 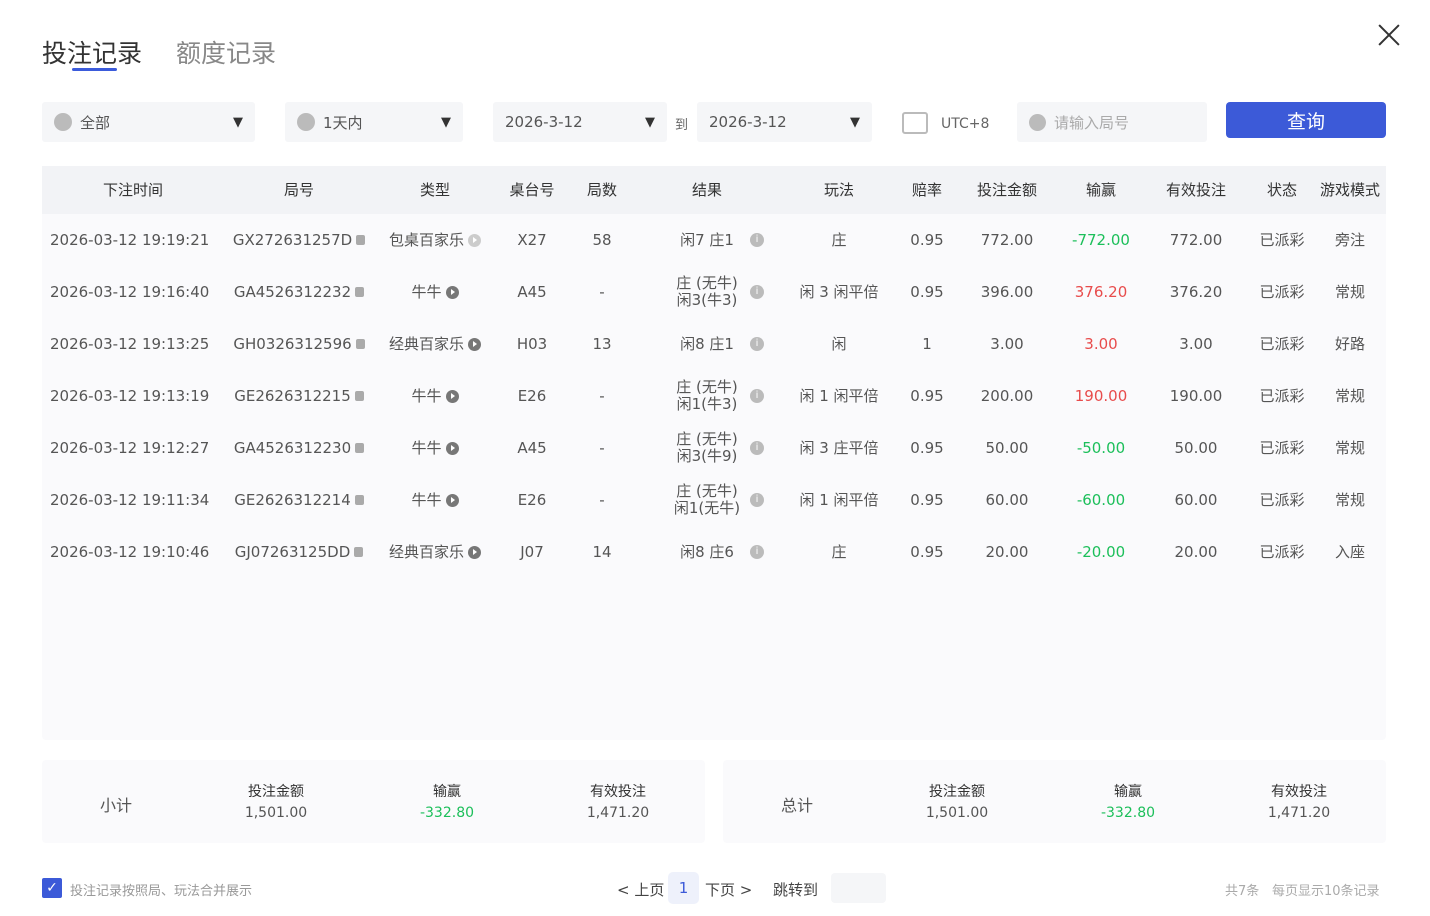 I want to click on active-tab-indicator, so click(x=94, y=69).